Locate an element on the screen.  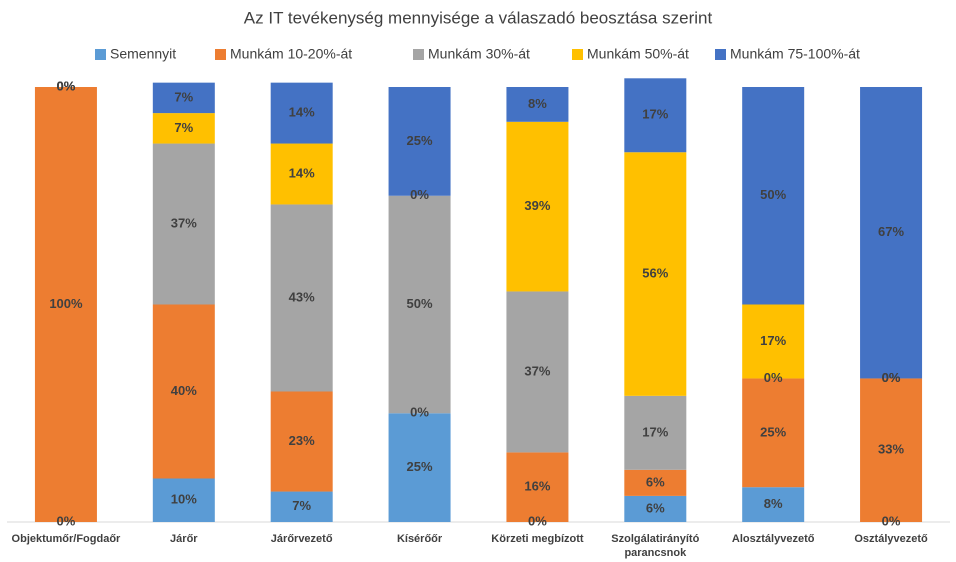
data-label: 67% is located at coordinates (891, 231).